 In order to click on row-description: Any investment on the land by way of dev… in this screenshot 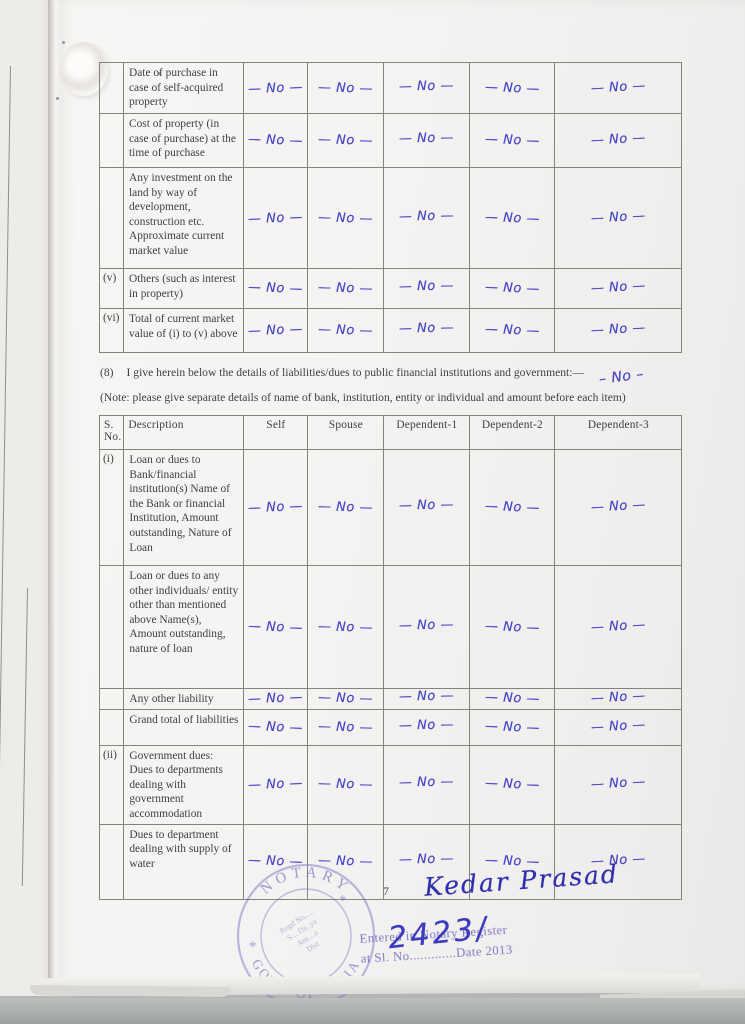, I will do `click(183, 218)`.